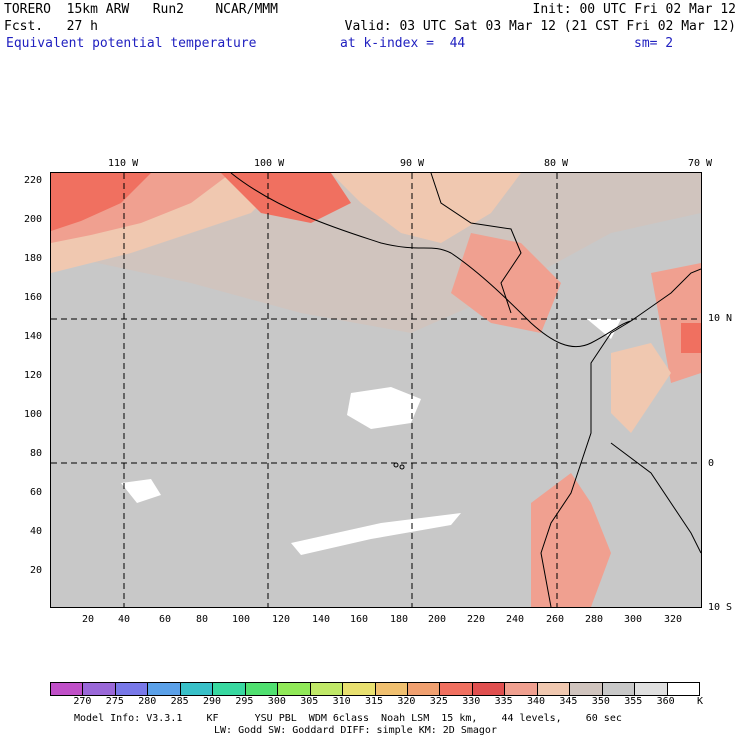 This screenshot has height=740, width=740. I want to click on colorbar-label: 300, so click(276, 701).